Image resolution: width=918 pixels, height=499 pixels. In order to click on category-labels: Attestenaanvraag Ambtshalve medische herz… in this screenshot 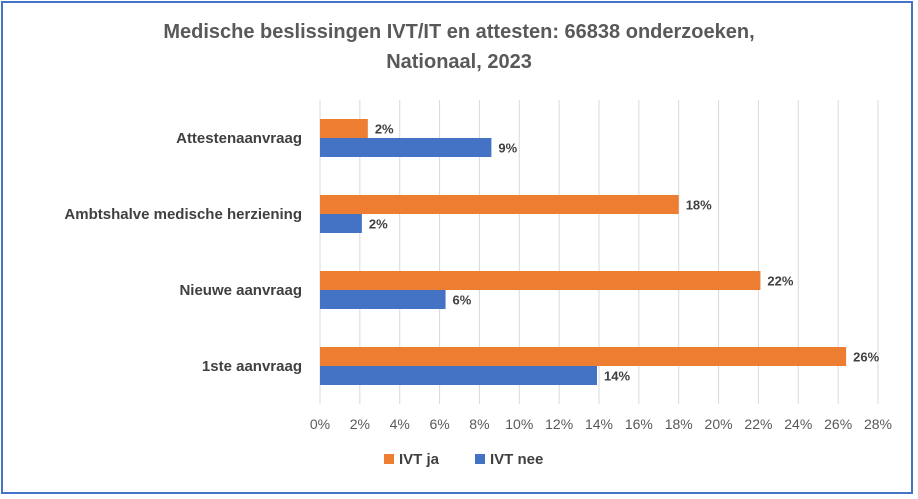, I will do `click(183, 252)`.